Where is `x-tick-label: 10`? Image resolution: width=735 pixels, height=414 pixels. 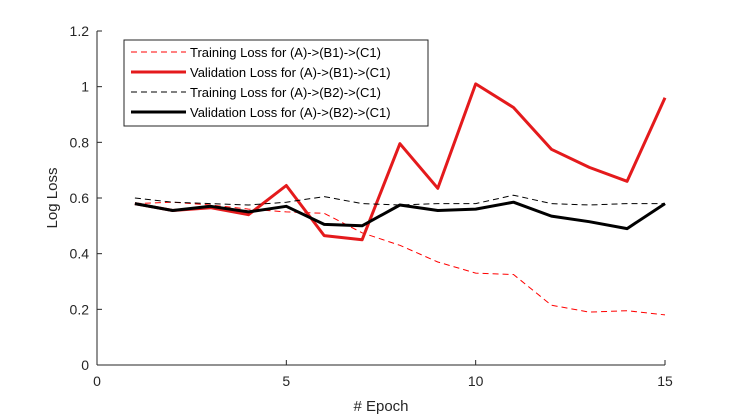
x-tick-label: 10 is located at coordinates (476, 381).